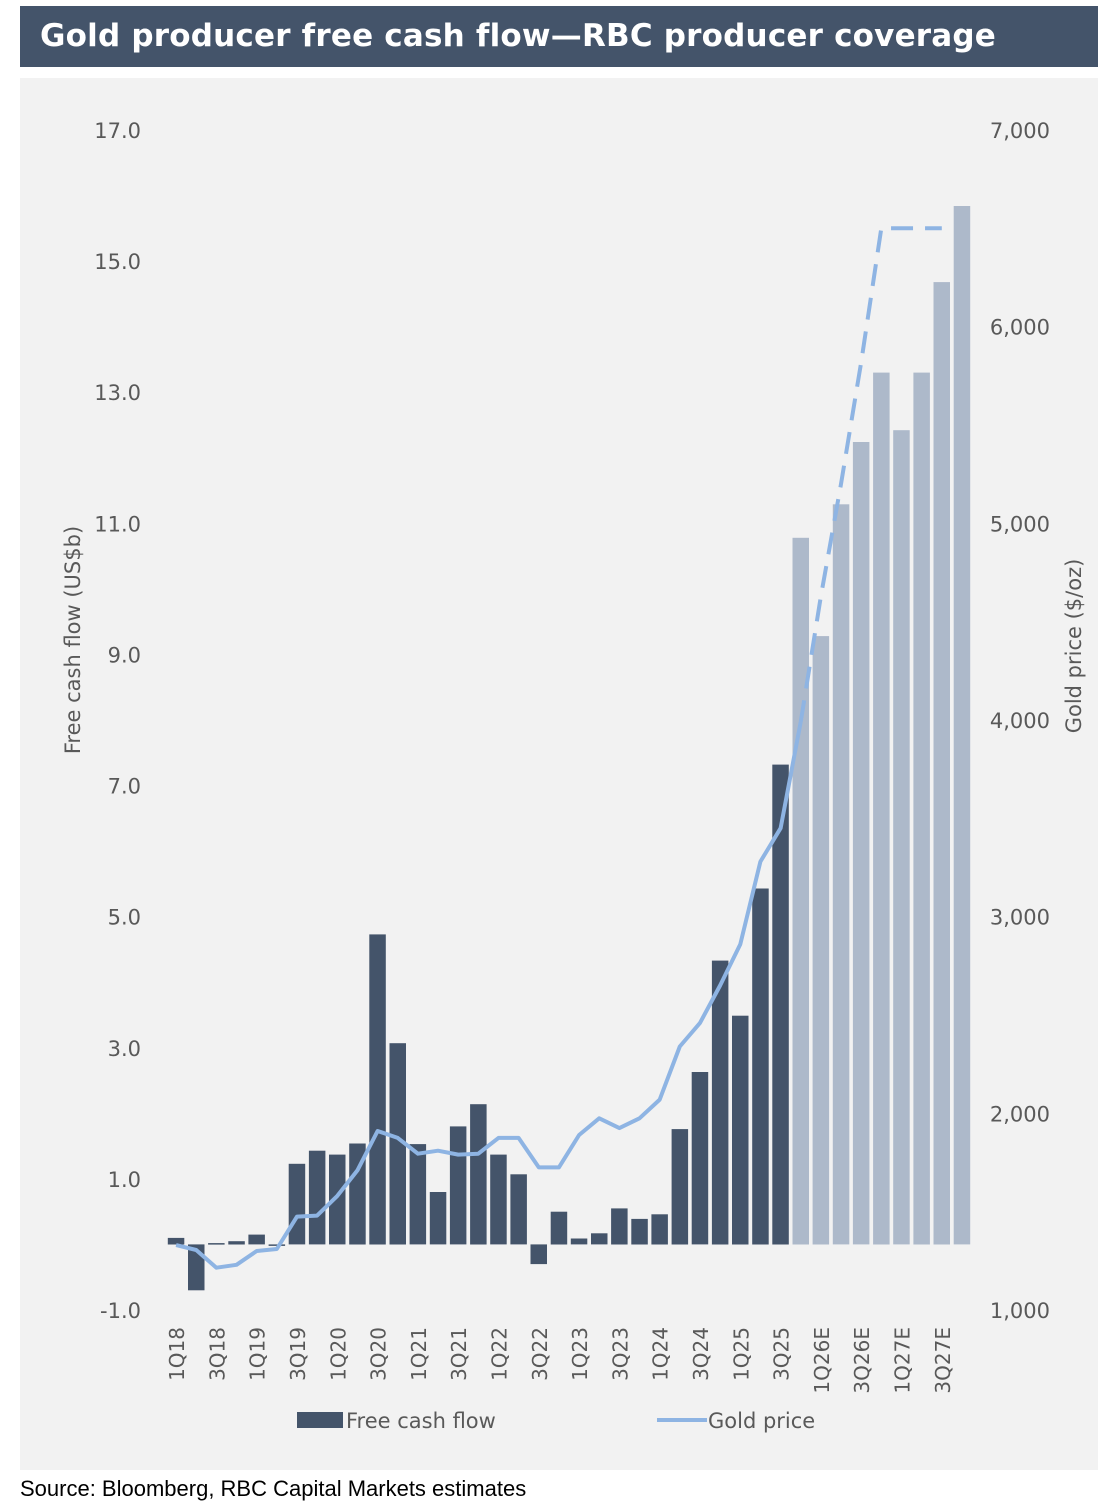 The width and height of the screenshot is (1108, 1509). I want to click on left-tick-label: 11.0, so click(117, 524).